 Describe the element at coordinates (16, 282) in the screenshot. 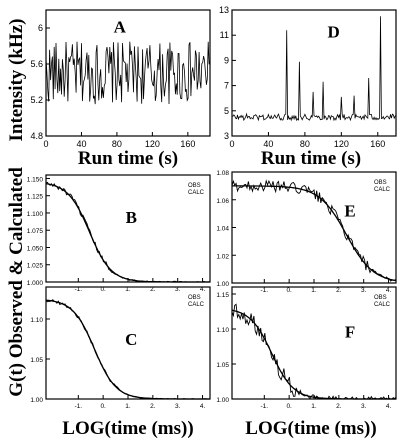

I see `ylabel-bottom: G(t) Observed & Calculated` at that location.